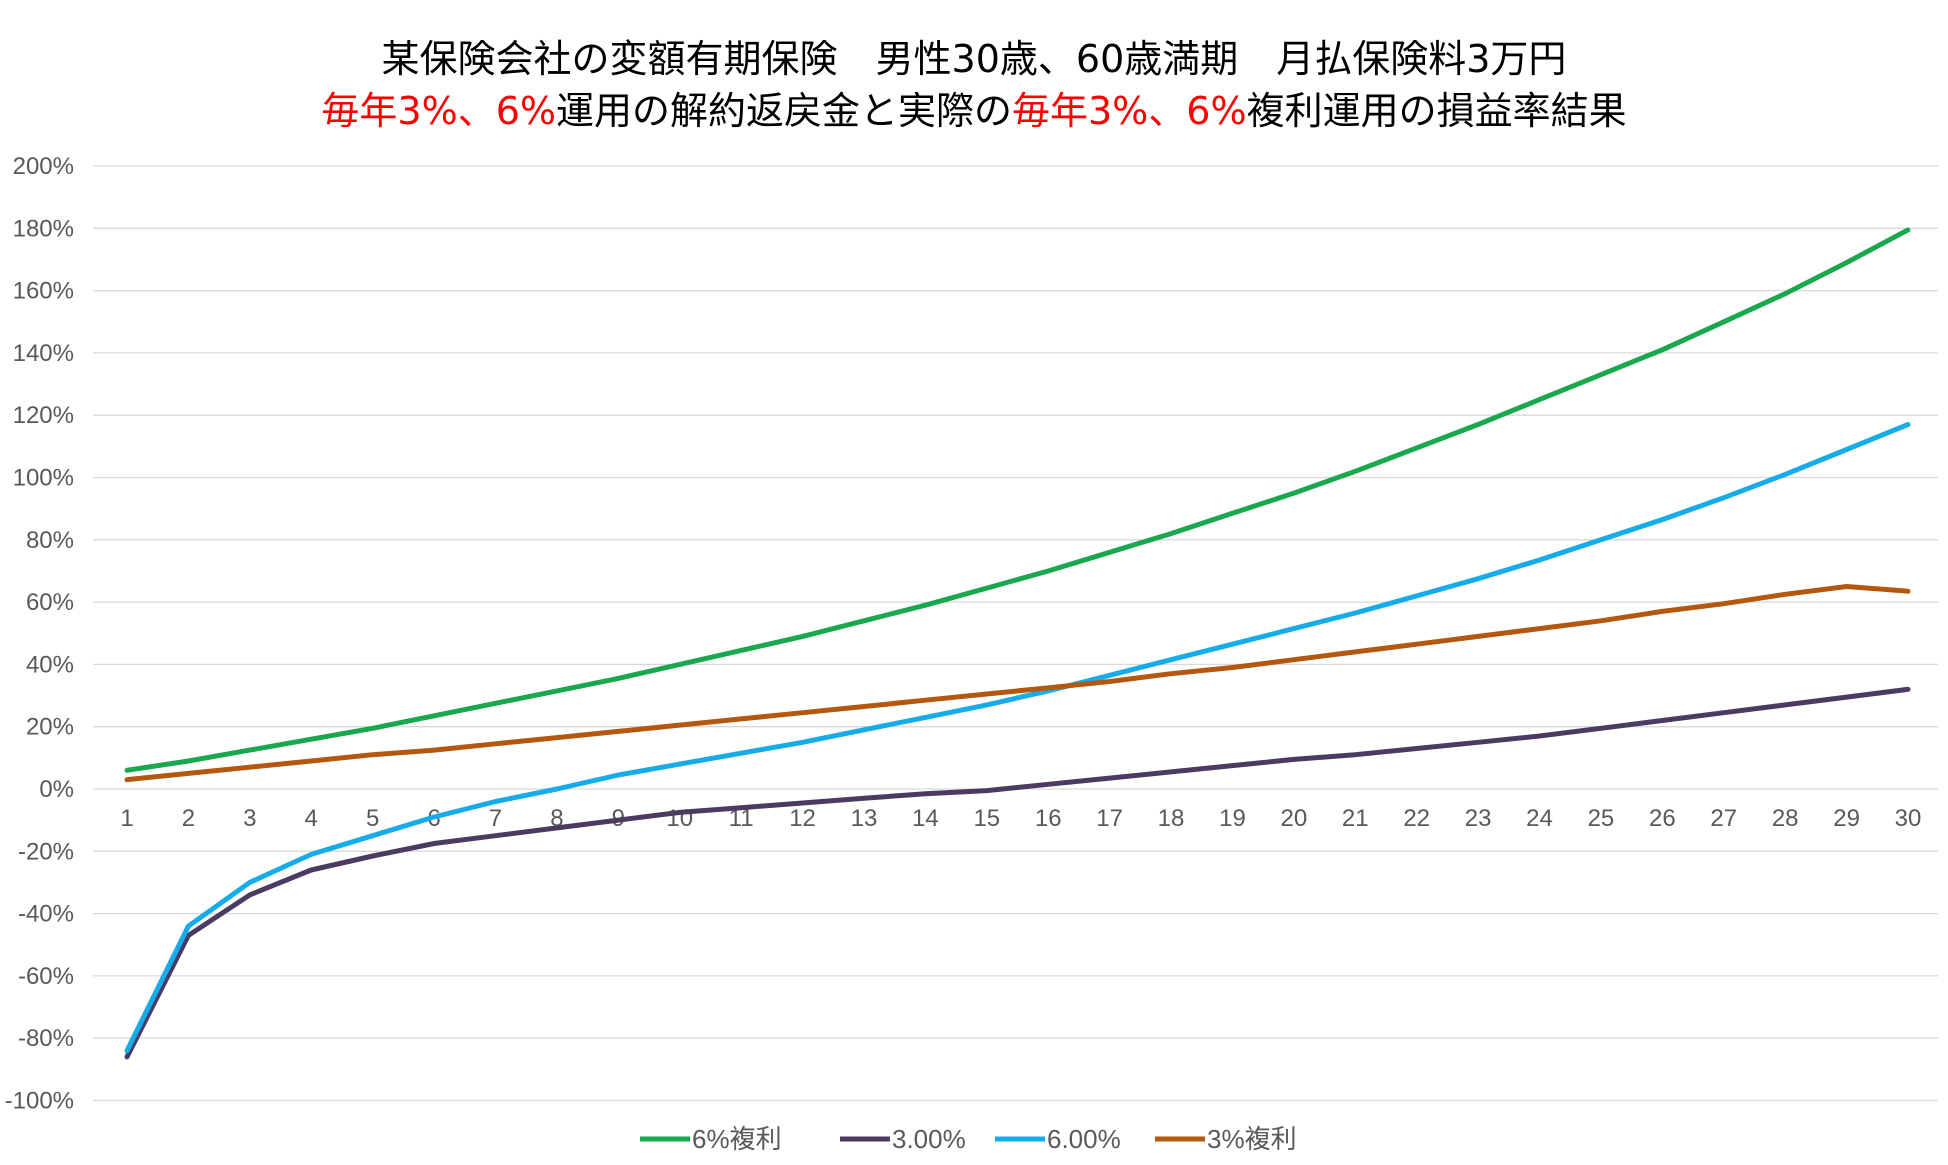 The width and height of the screenshot is (1948, 1165). Describe the element at coordinates (372, 818) in the screenshot. I see `x-tick-label: 5` at that location.